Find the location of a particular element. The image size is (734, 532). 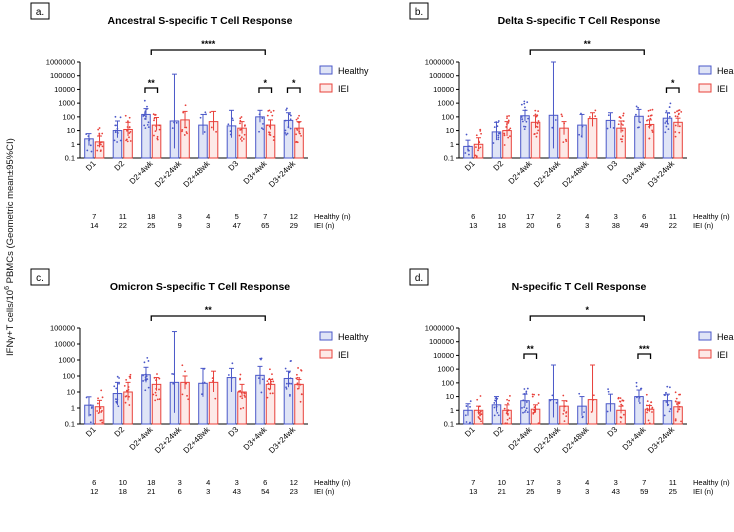

n-count: 12 is located at coordinates (94, 491).